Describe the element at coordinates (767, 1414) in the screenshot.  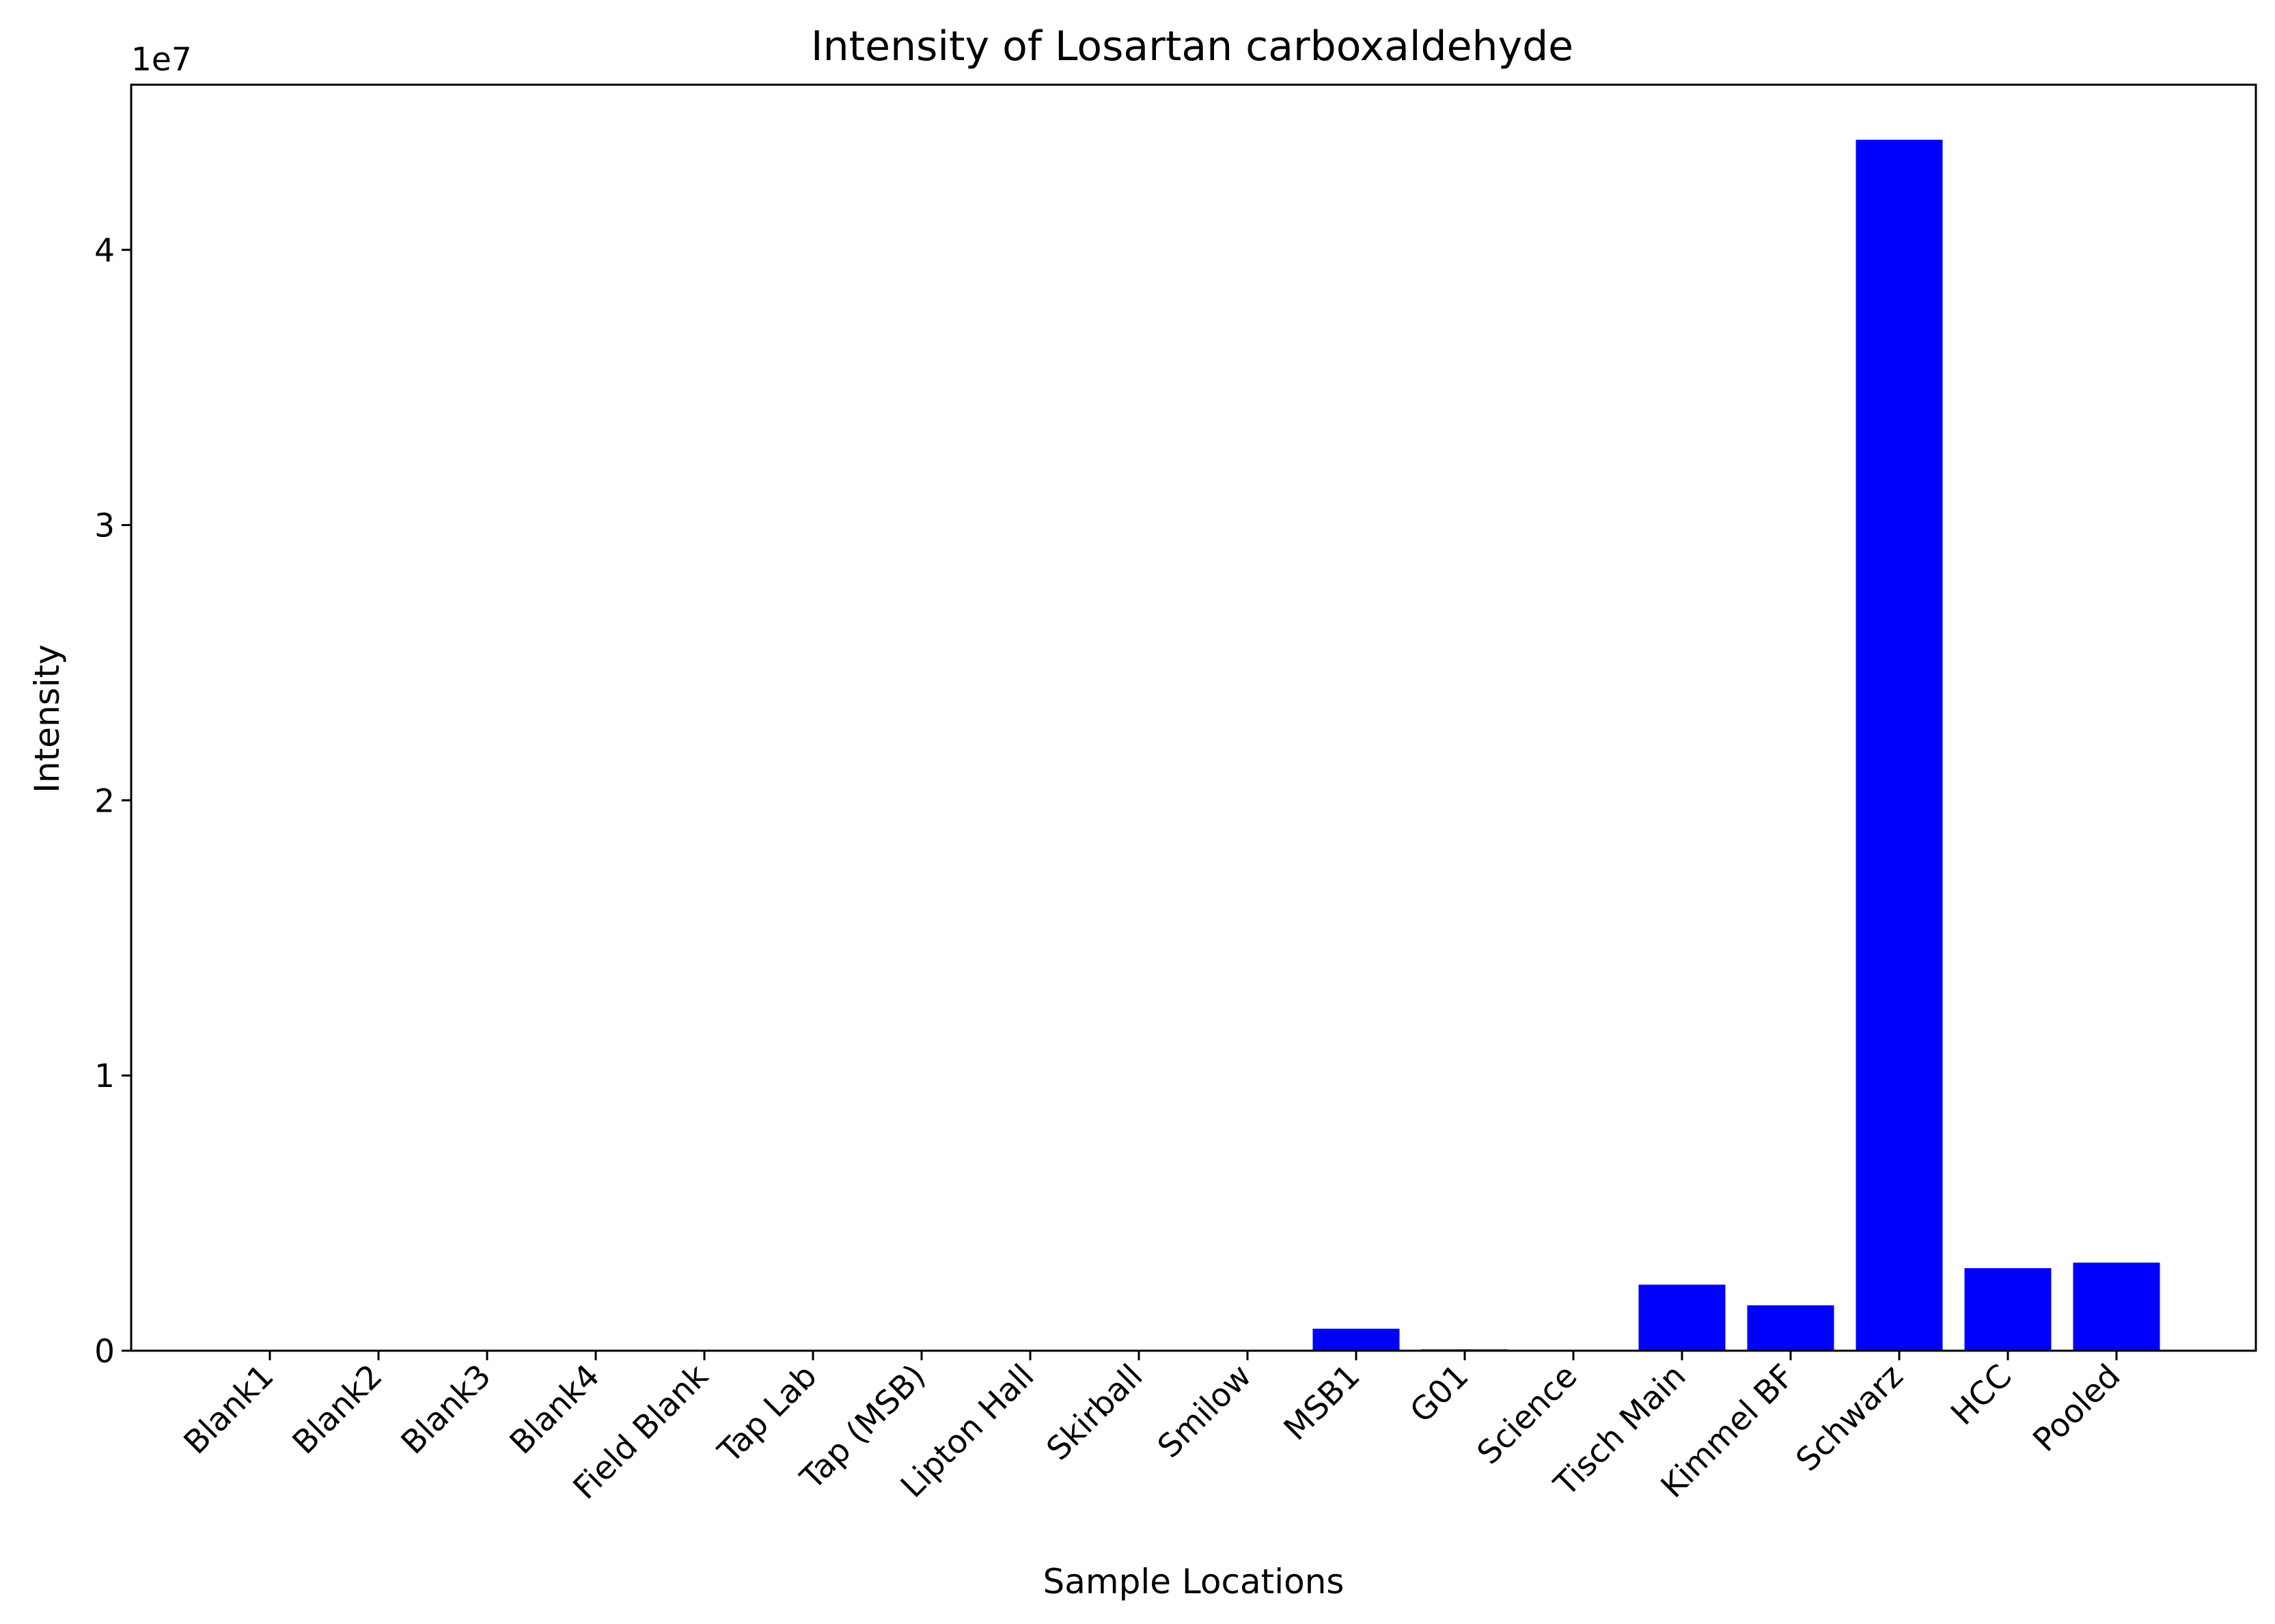
I see `x-tick-label-5: Tap Lab` at that location.